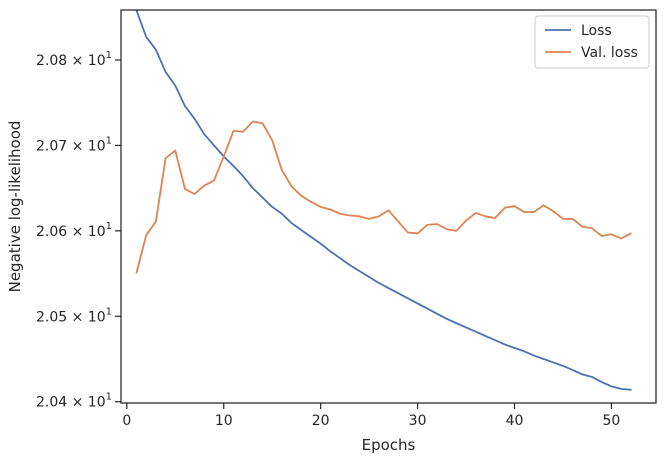 The image size is (667, 463). I want to click on x-tick-label: 30, so click(418, 421).